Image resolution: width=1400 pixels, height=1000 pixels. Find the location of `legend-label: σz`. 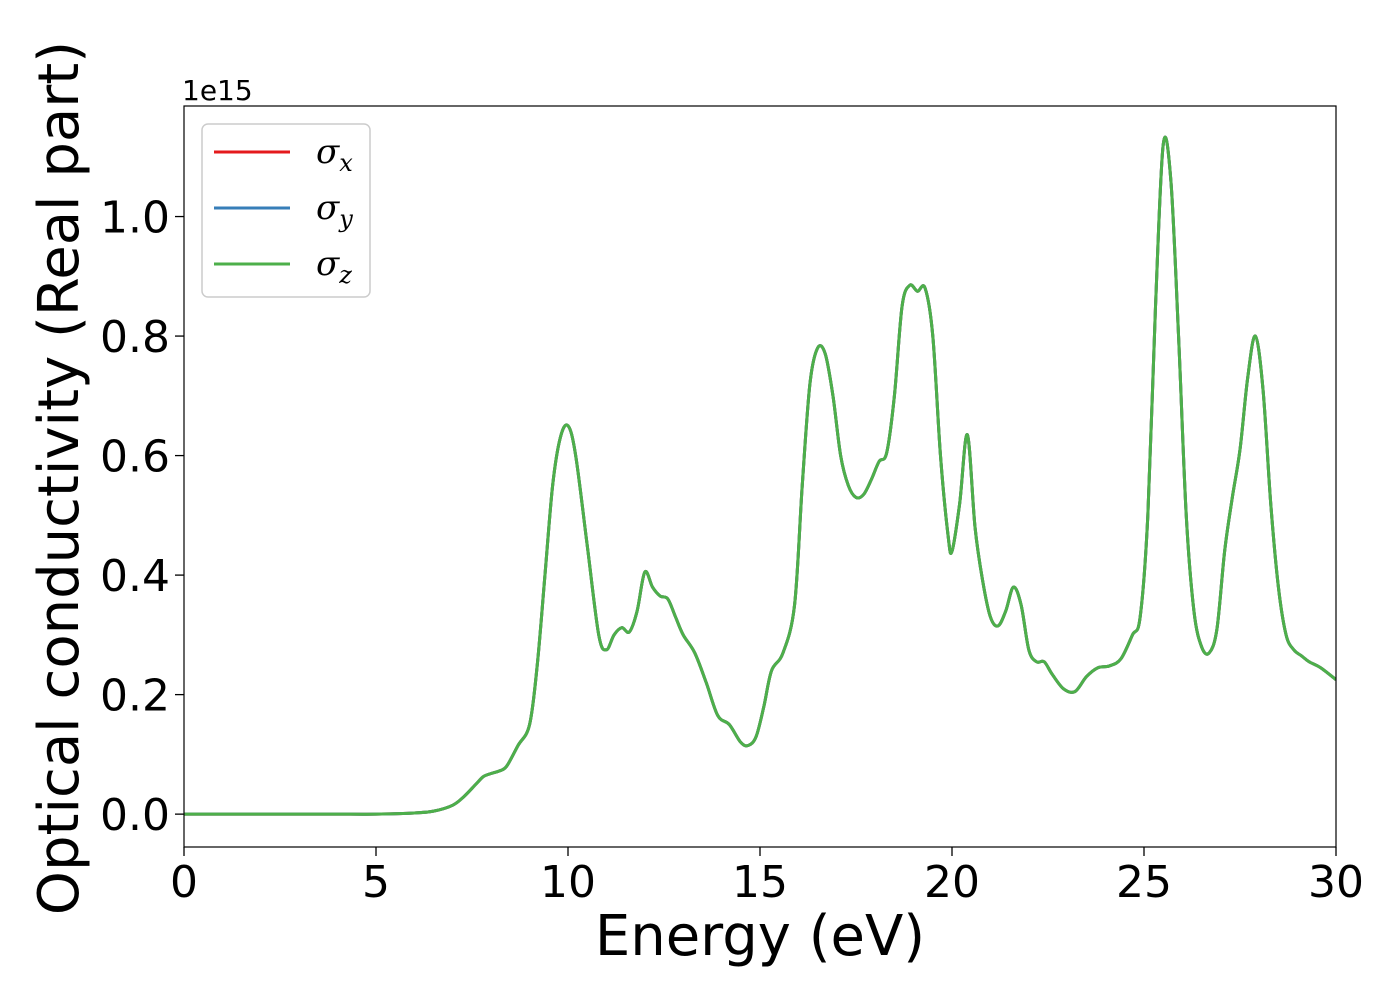

legend-label: σz is located at coordinates (334, 266).